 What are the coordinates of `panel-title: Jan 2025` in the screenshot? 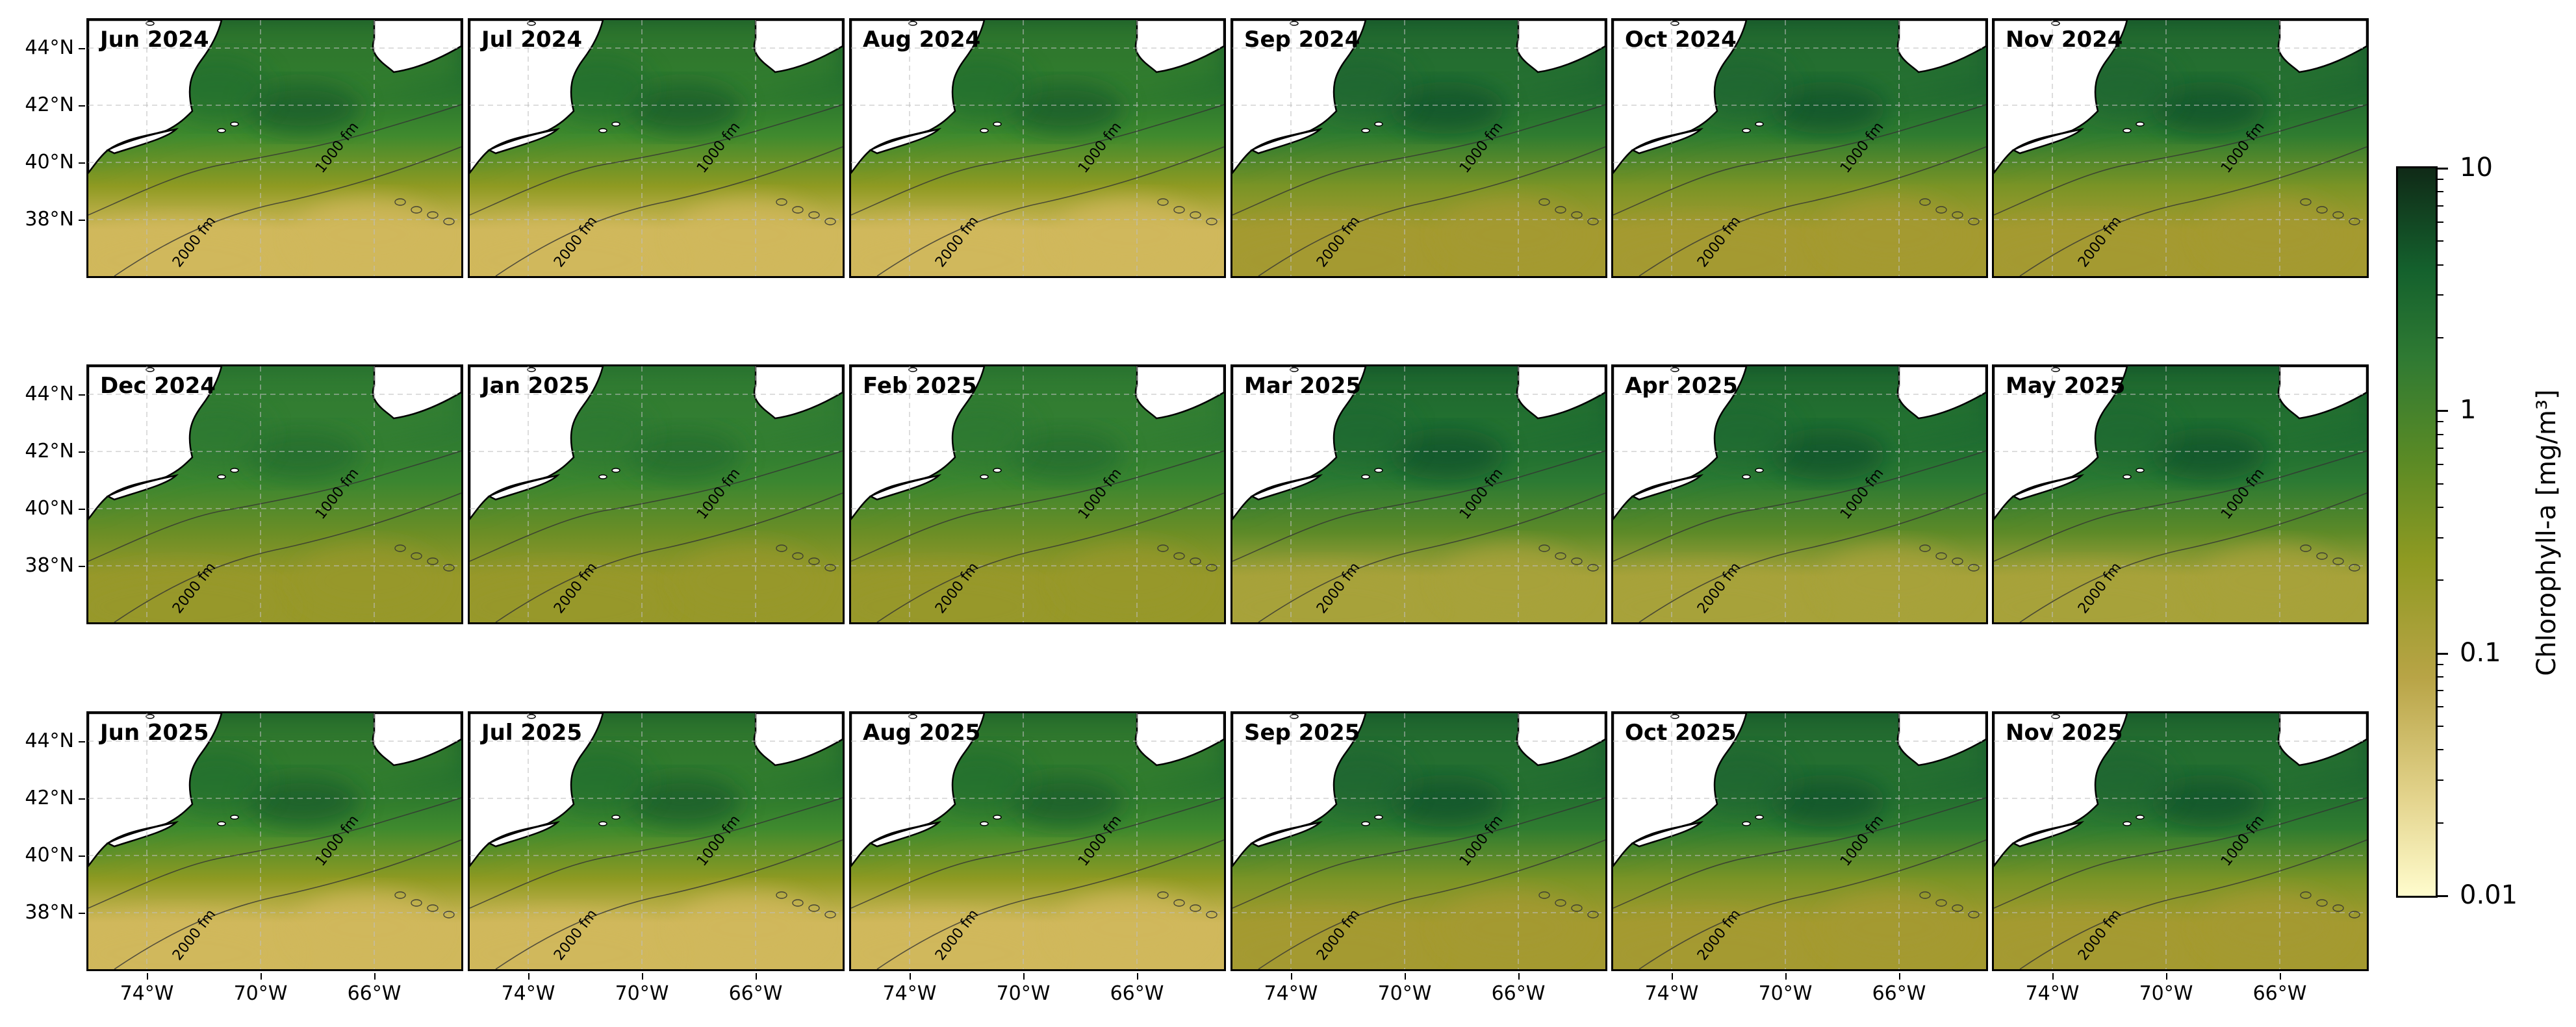 It's located at (535, 386).